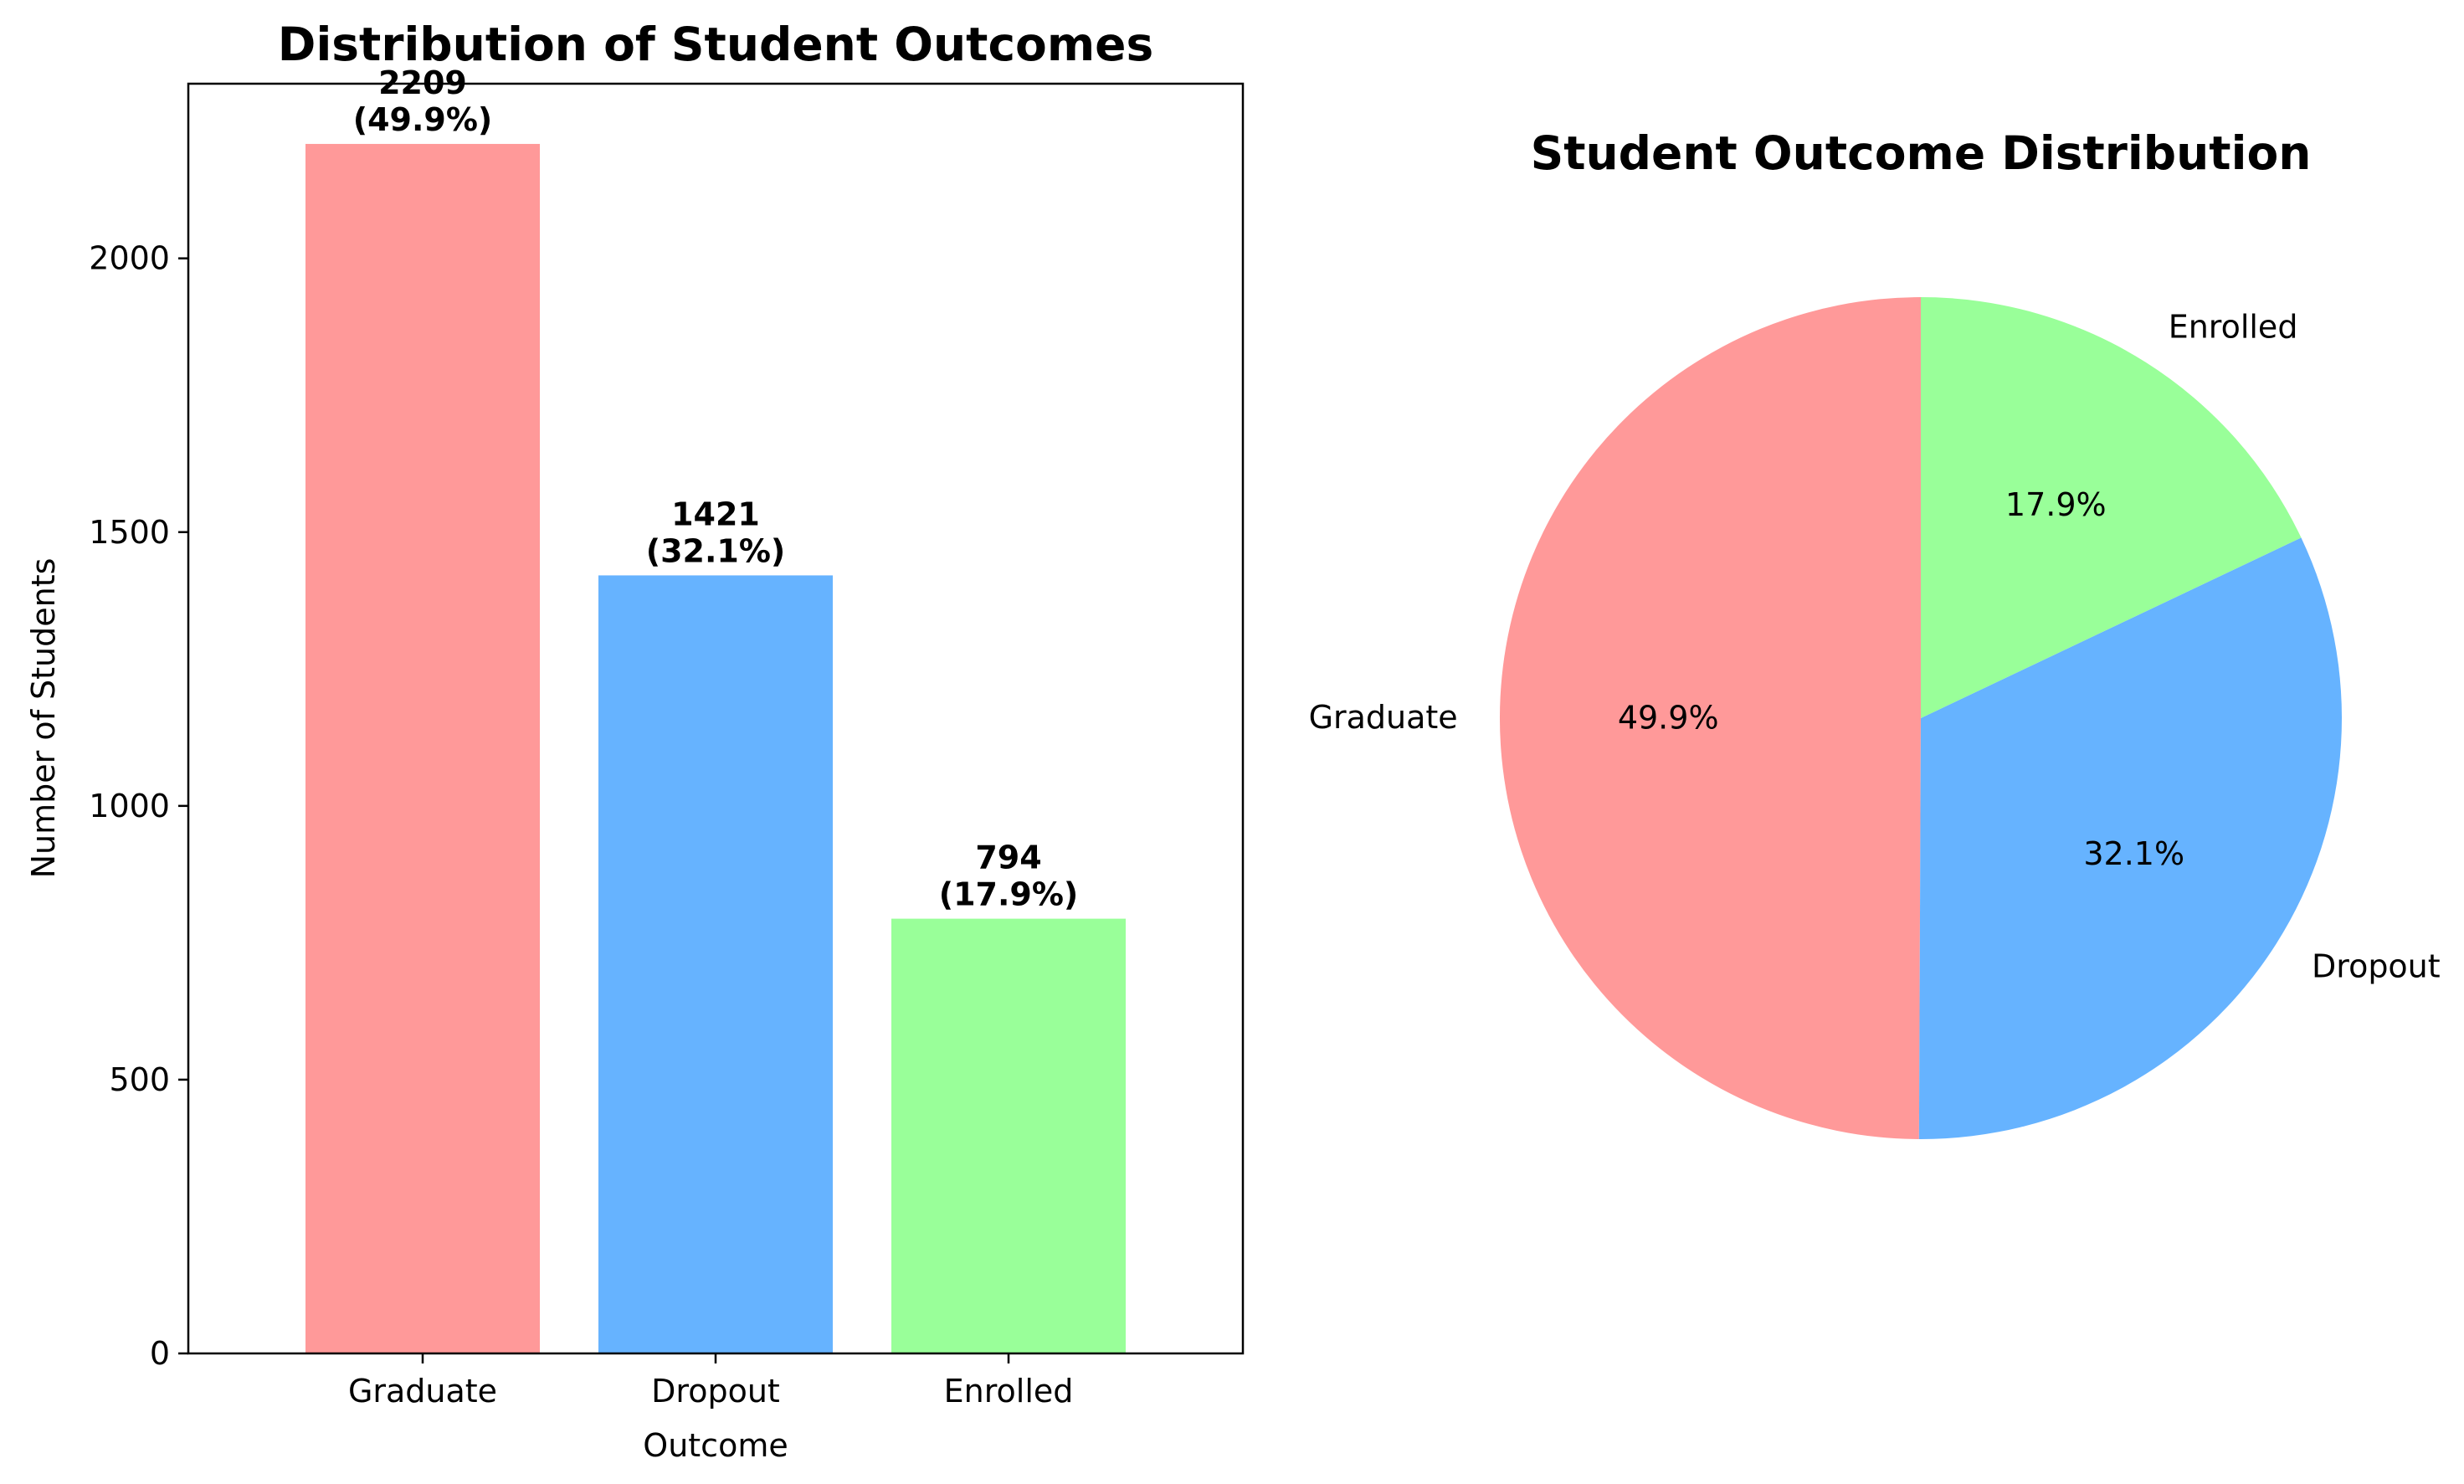 Image resolution: width=2464 pixels, height=1484 pixels. I want to click on pie-slice-enrolled, so click(2111, 507).